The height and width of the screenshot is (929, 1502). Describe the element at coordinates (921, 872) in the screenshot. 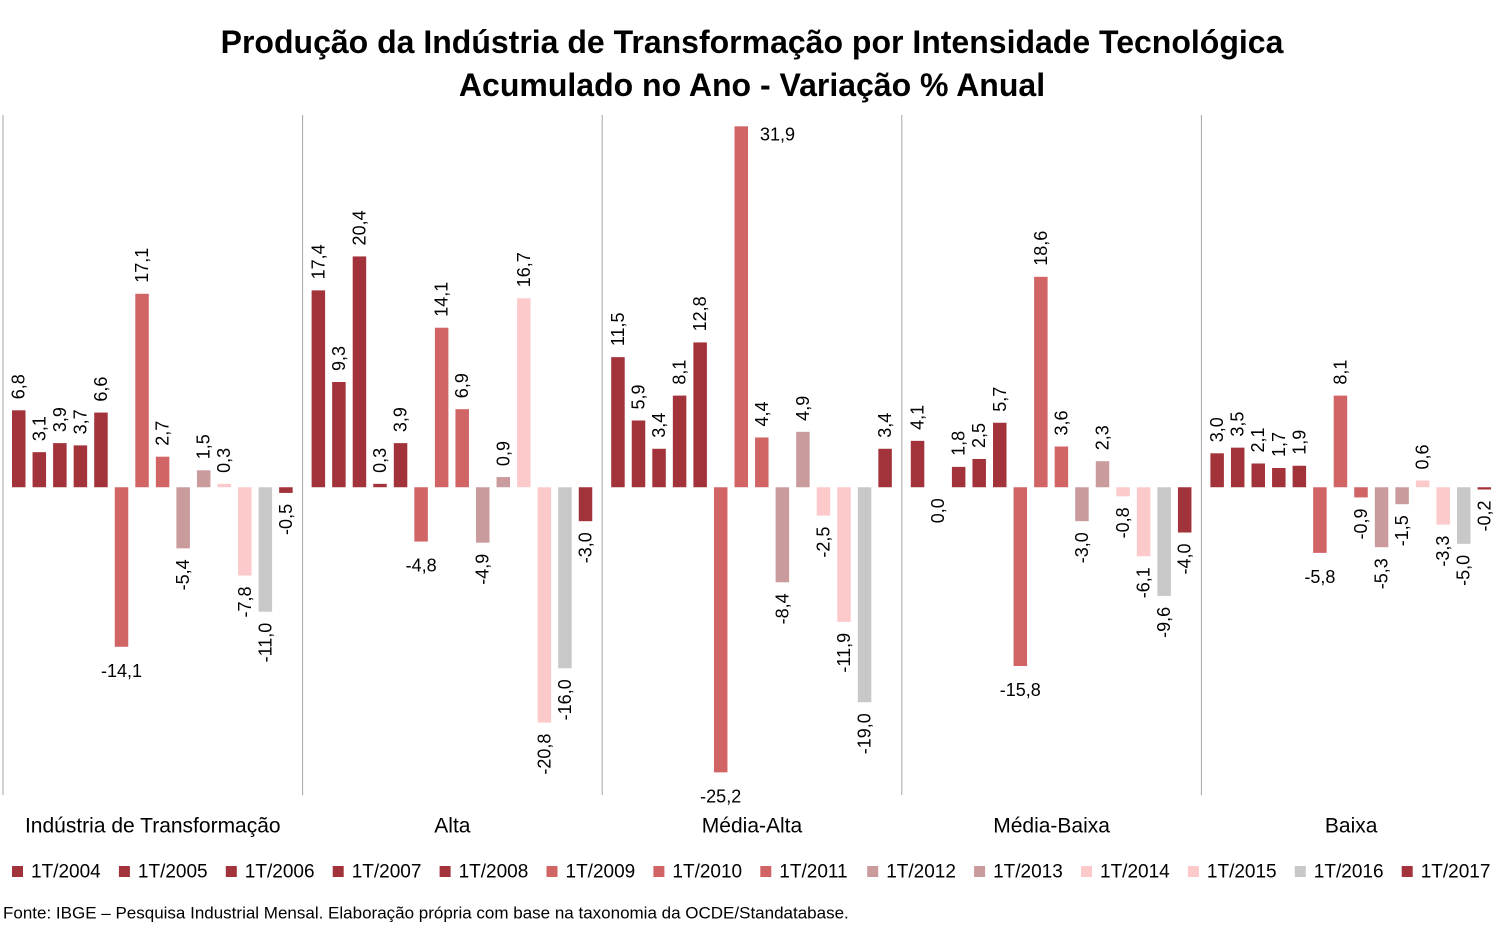

I see `legend-label: 1T/2012` at that location.